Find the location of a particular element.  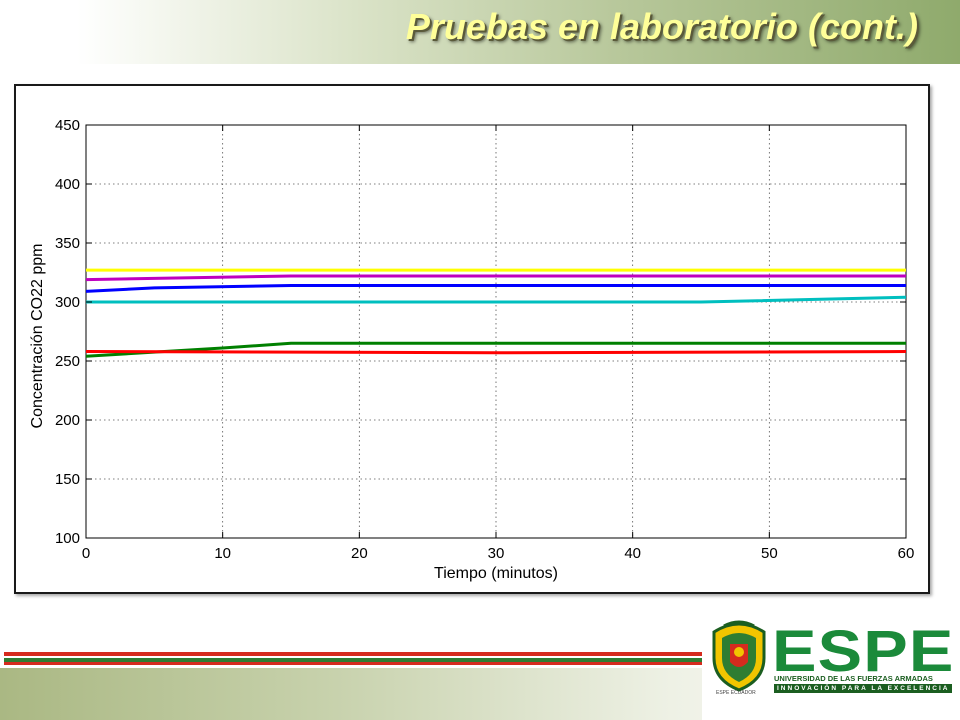

y-axis-label: Concentración CO22 ppm is located at coordinates (37, 336).